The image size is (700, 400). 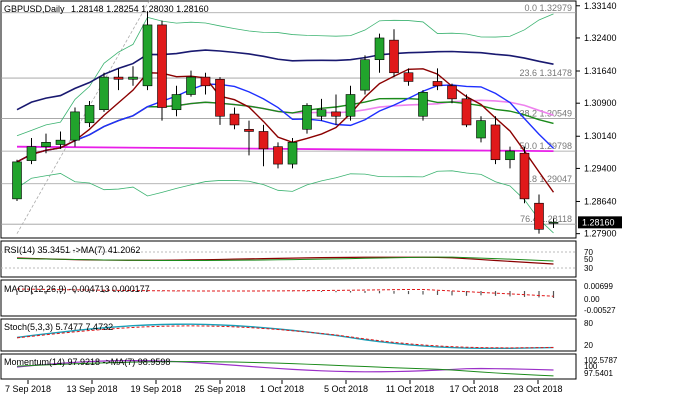 I want to click on price-tick-label: 1.27900, so click(x=600, y=234).